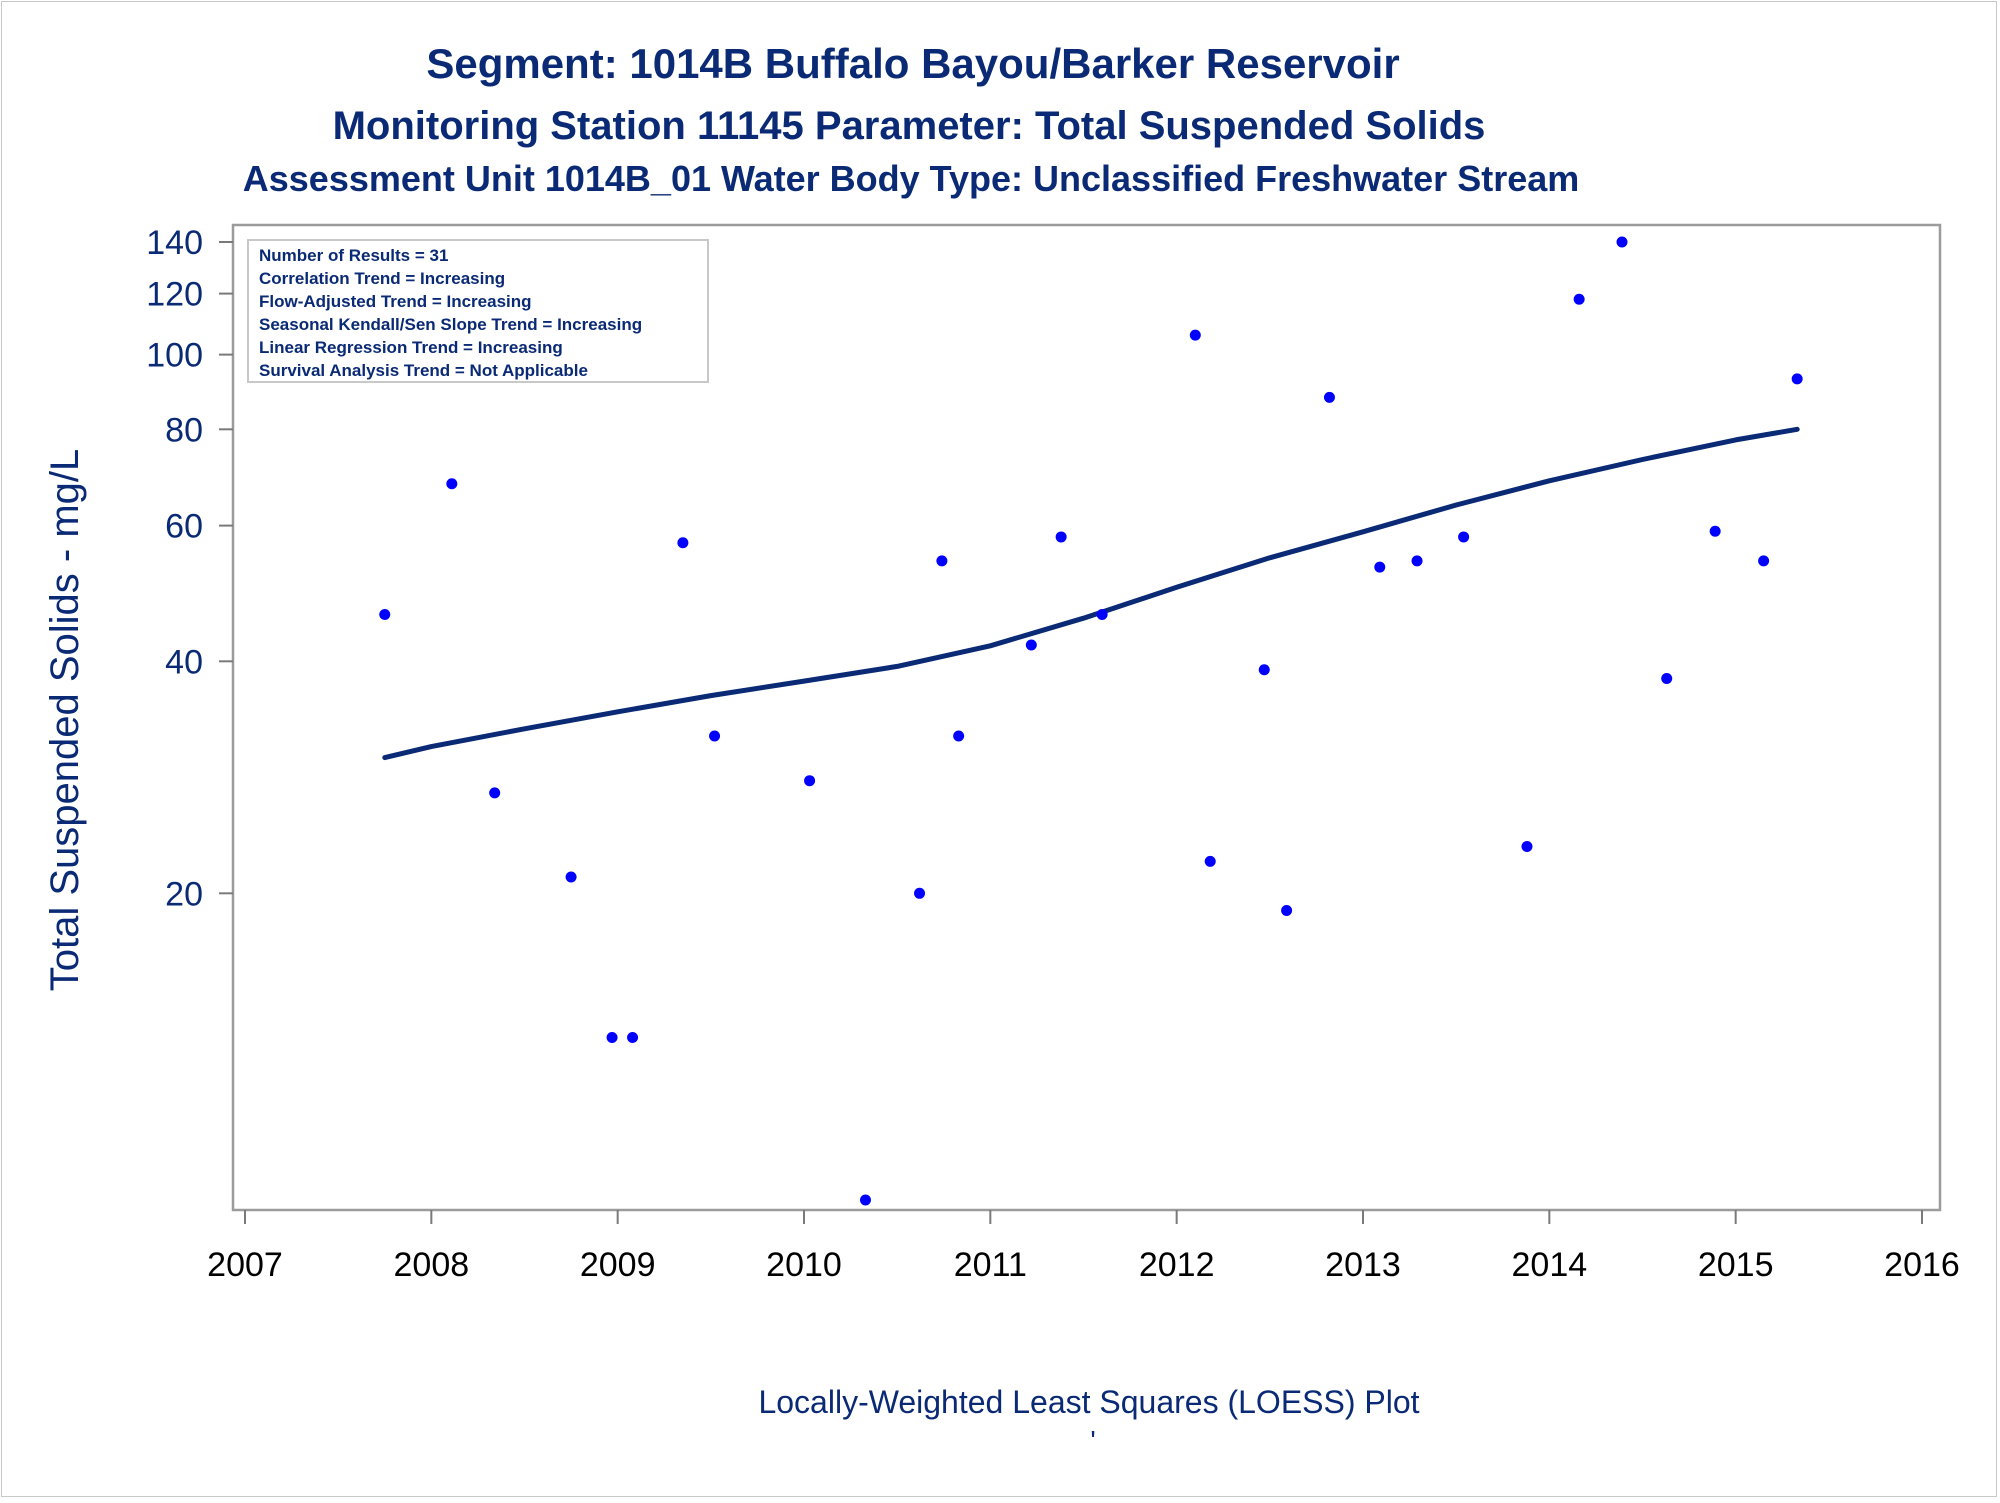 This screenshot has height=1503, width=2000. Describe the element at coordinates (1550, 1265) in the screenshot. I see `x-tick-label: 2014` at that location.